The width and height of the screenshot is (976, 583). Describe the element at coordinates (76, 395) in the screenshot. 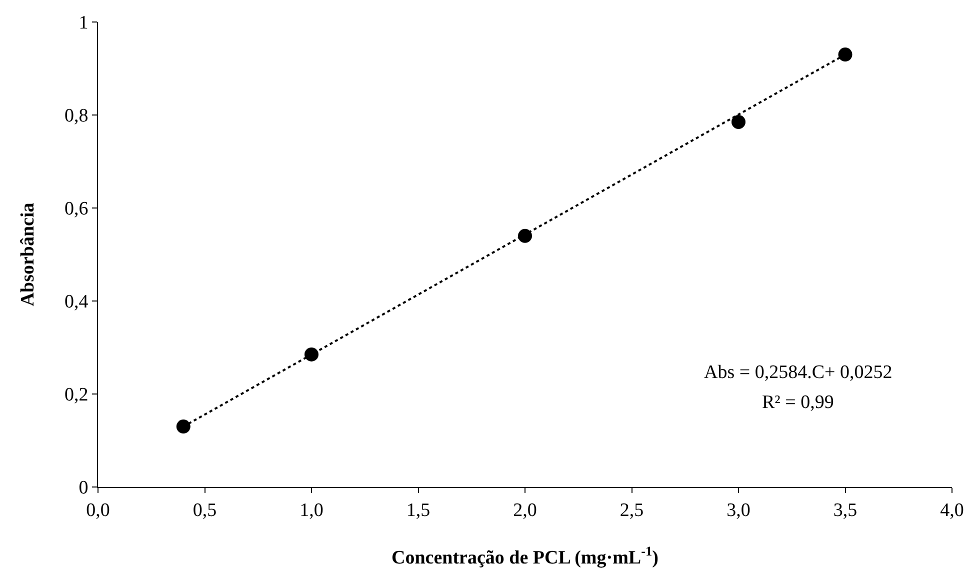

I see `y-tick-label: 0,2` at that location.